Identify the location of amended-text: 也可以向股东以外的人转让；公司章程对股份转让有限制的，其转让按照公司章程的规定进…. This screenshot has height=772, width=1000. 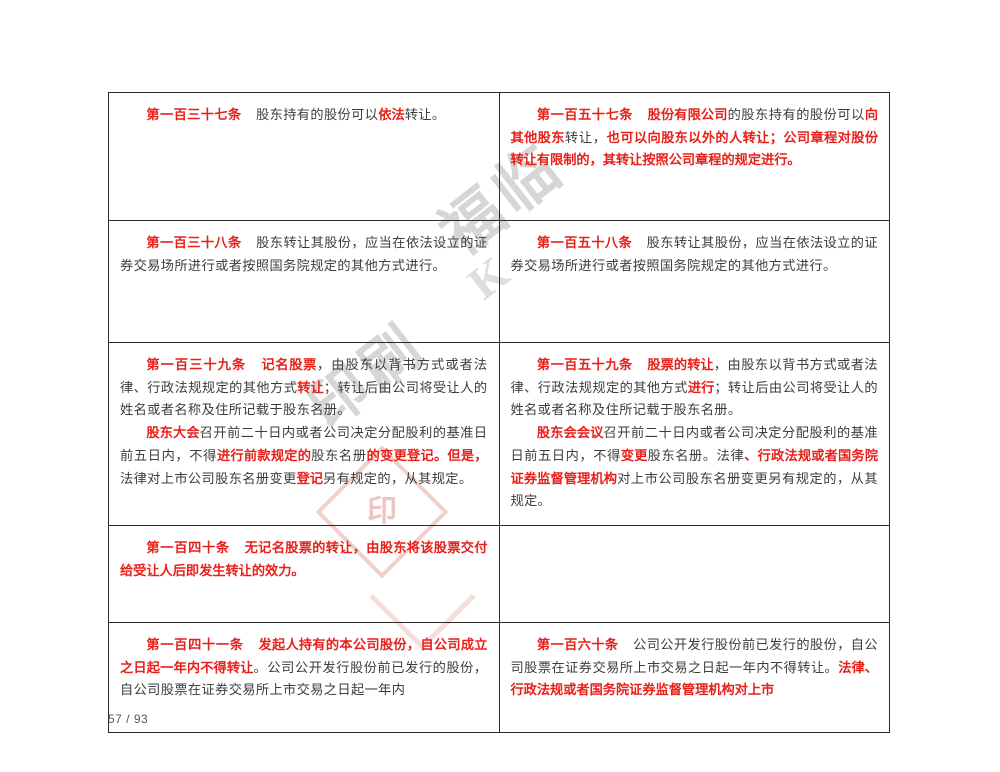
(694, 148).